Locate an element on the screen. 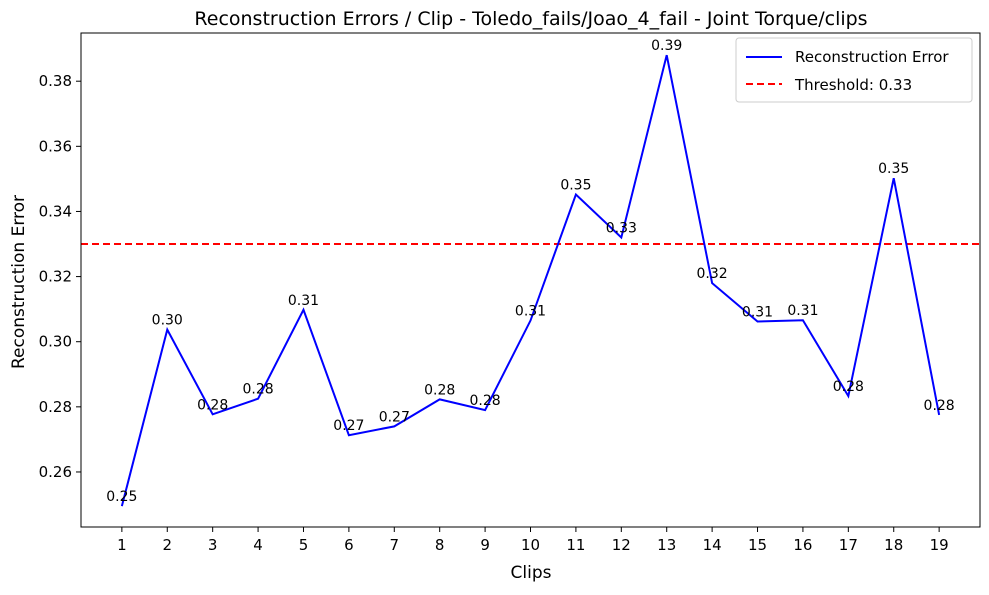  legend: Reconstruction Error Threshold: 0.33 is located at coordinates (854, 70).